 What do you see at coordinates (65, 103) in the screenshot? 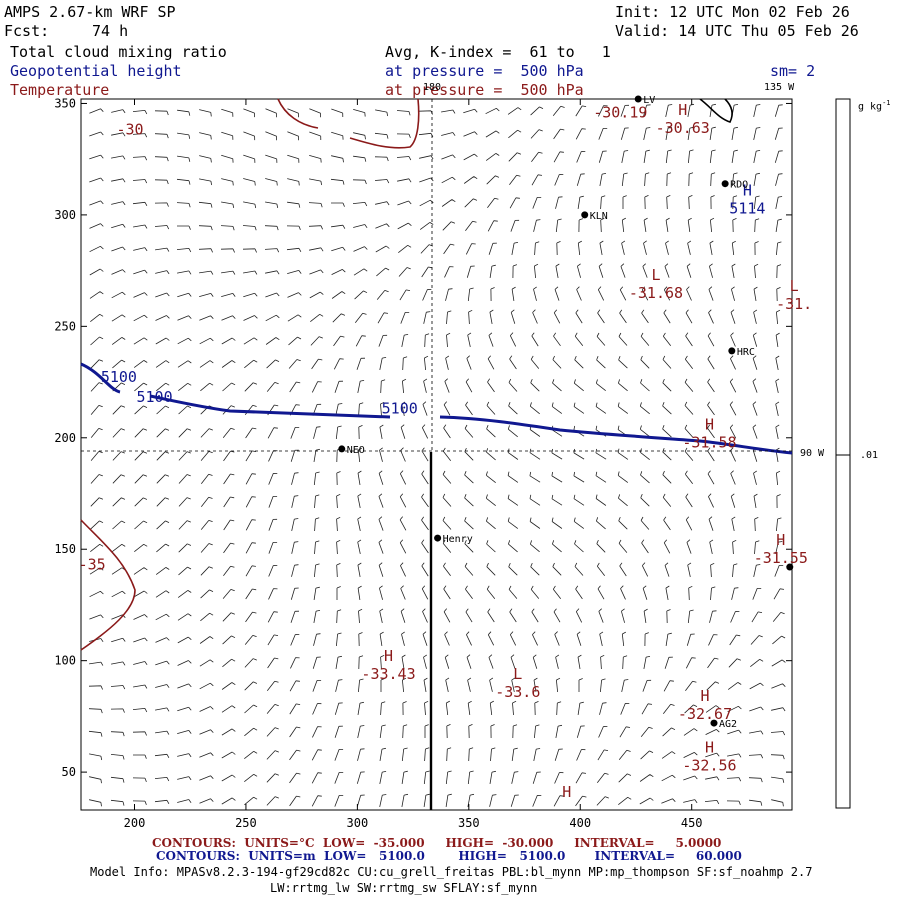
I see `y-tick-label: 350` at bounding box center [65, 103].